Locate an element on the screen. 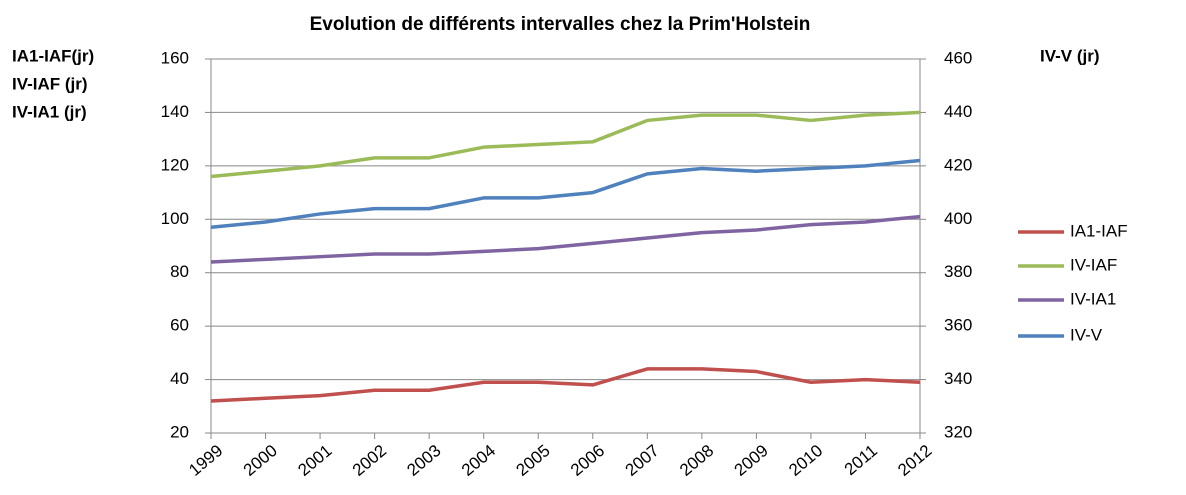  x-tick-label: 2007 is located at coordinates (642, 460).